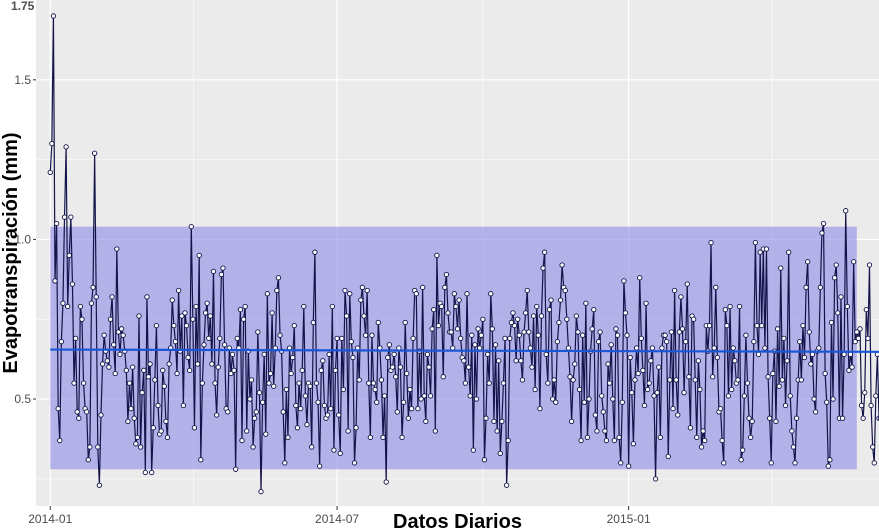 This screenshot has height=532, width=879. What do you see at coordinates (22, 239) in the screenshot?
I see `y-tick-label: 1.0` at bounding box center [22, 239].